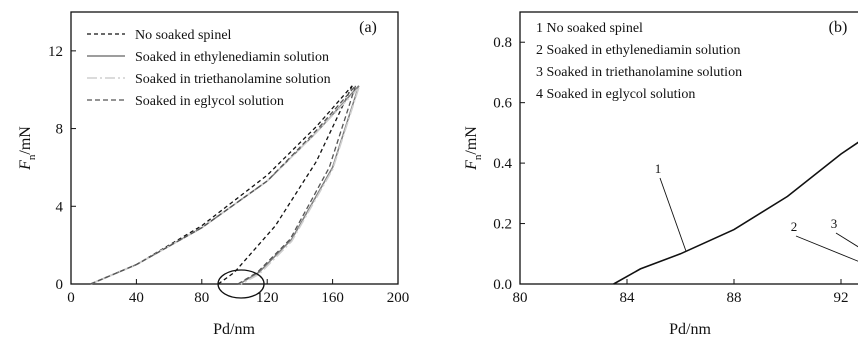 Image resolution: width=858 pixels, height=340 pixels. Describe the element at coordinates (520, 298) in the screenshot. I see `x-tick-label-b: 80` at that location.